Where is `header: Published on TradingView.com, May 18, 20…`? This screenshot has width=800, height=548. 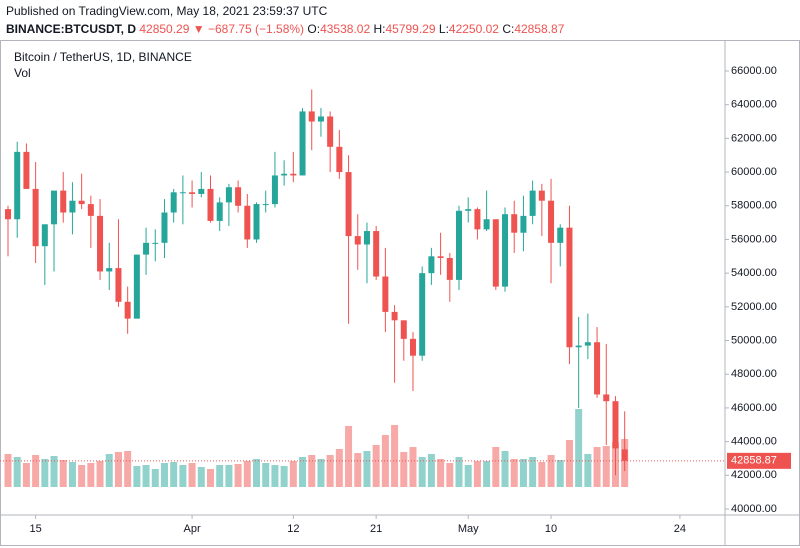
header: Published on TradingView.com, May 18, 20… is located at coordinates (285, 20).